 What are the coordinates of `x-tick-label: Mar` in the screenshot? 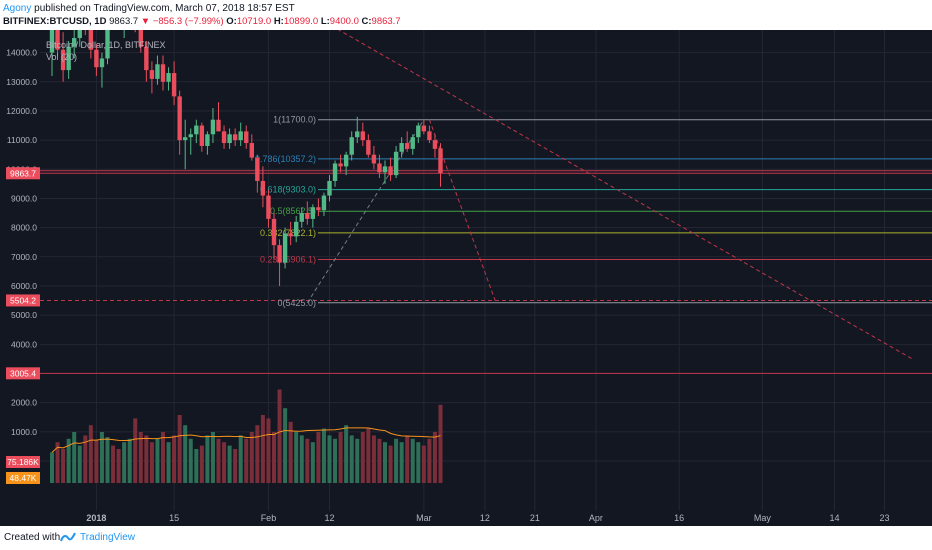 It's located at (424, 518).